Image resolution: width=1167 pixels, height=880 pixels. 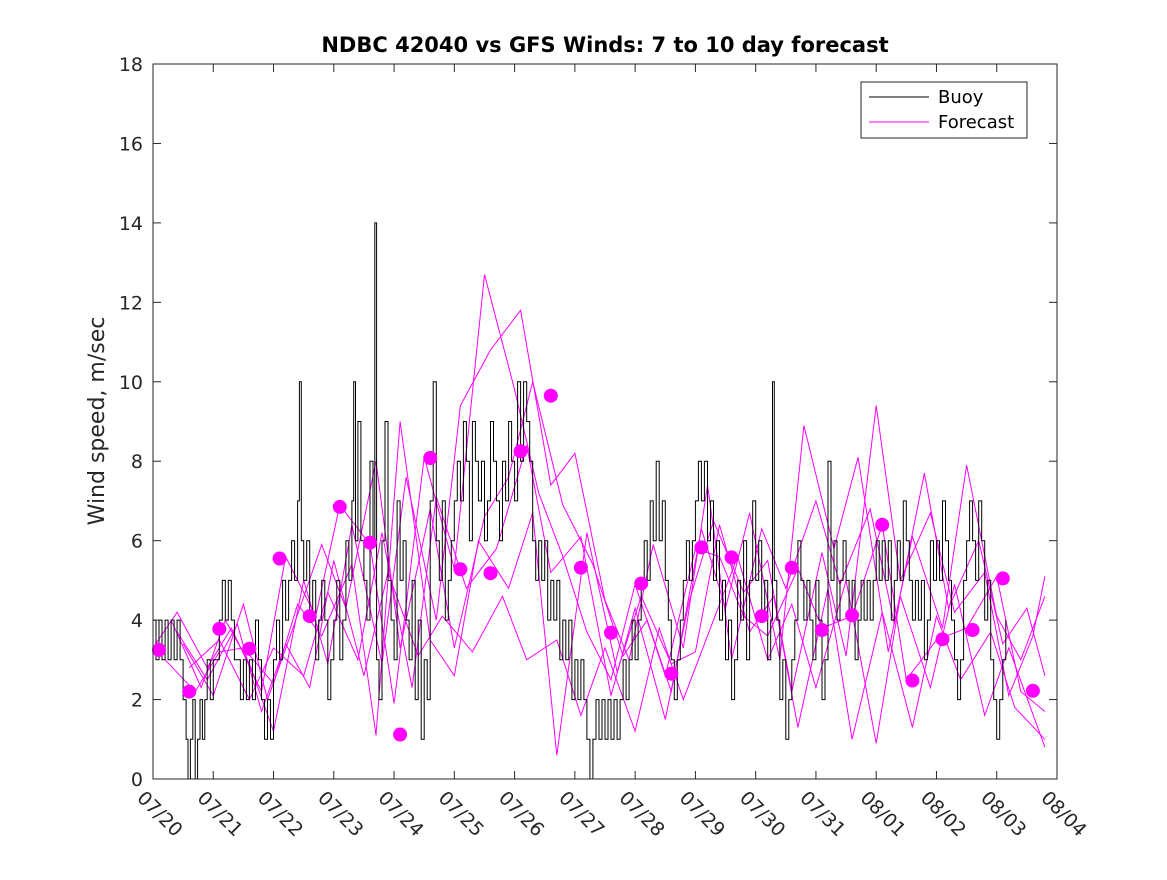 I want to click on y-tick-label: 18, so click(x=131, y=65).